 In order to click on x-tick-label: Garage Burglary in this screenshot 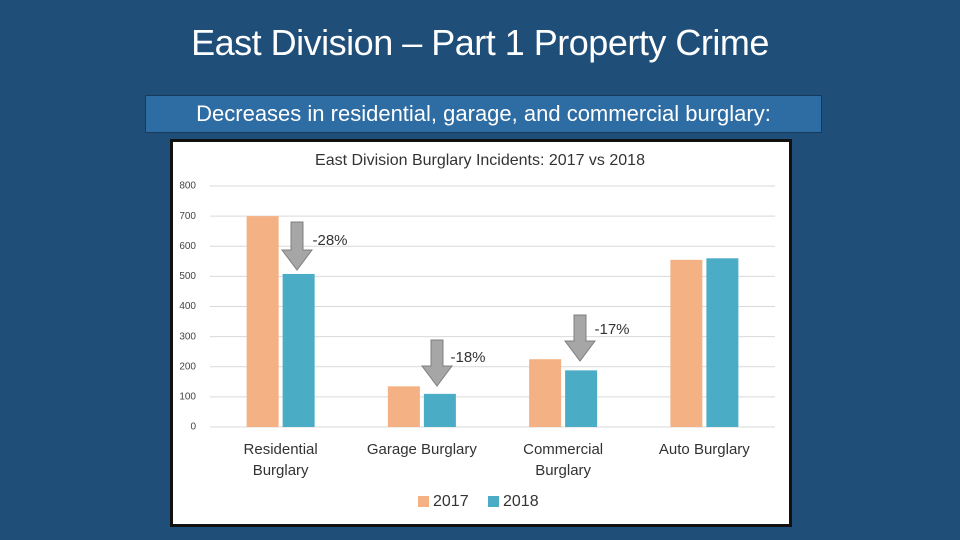, I will do `click(421, 449)`.